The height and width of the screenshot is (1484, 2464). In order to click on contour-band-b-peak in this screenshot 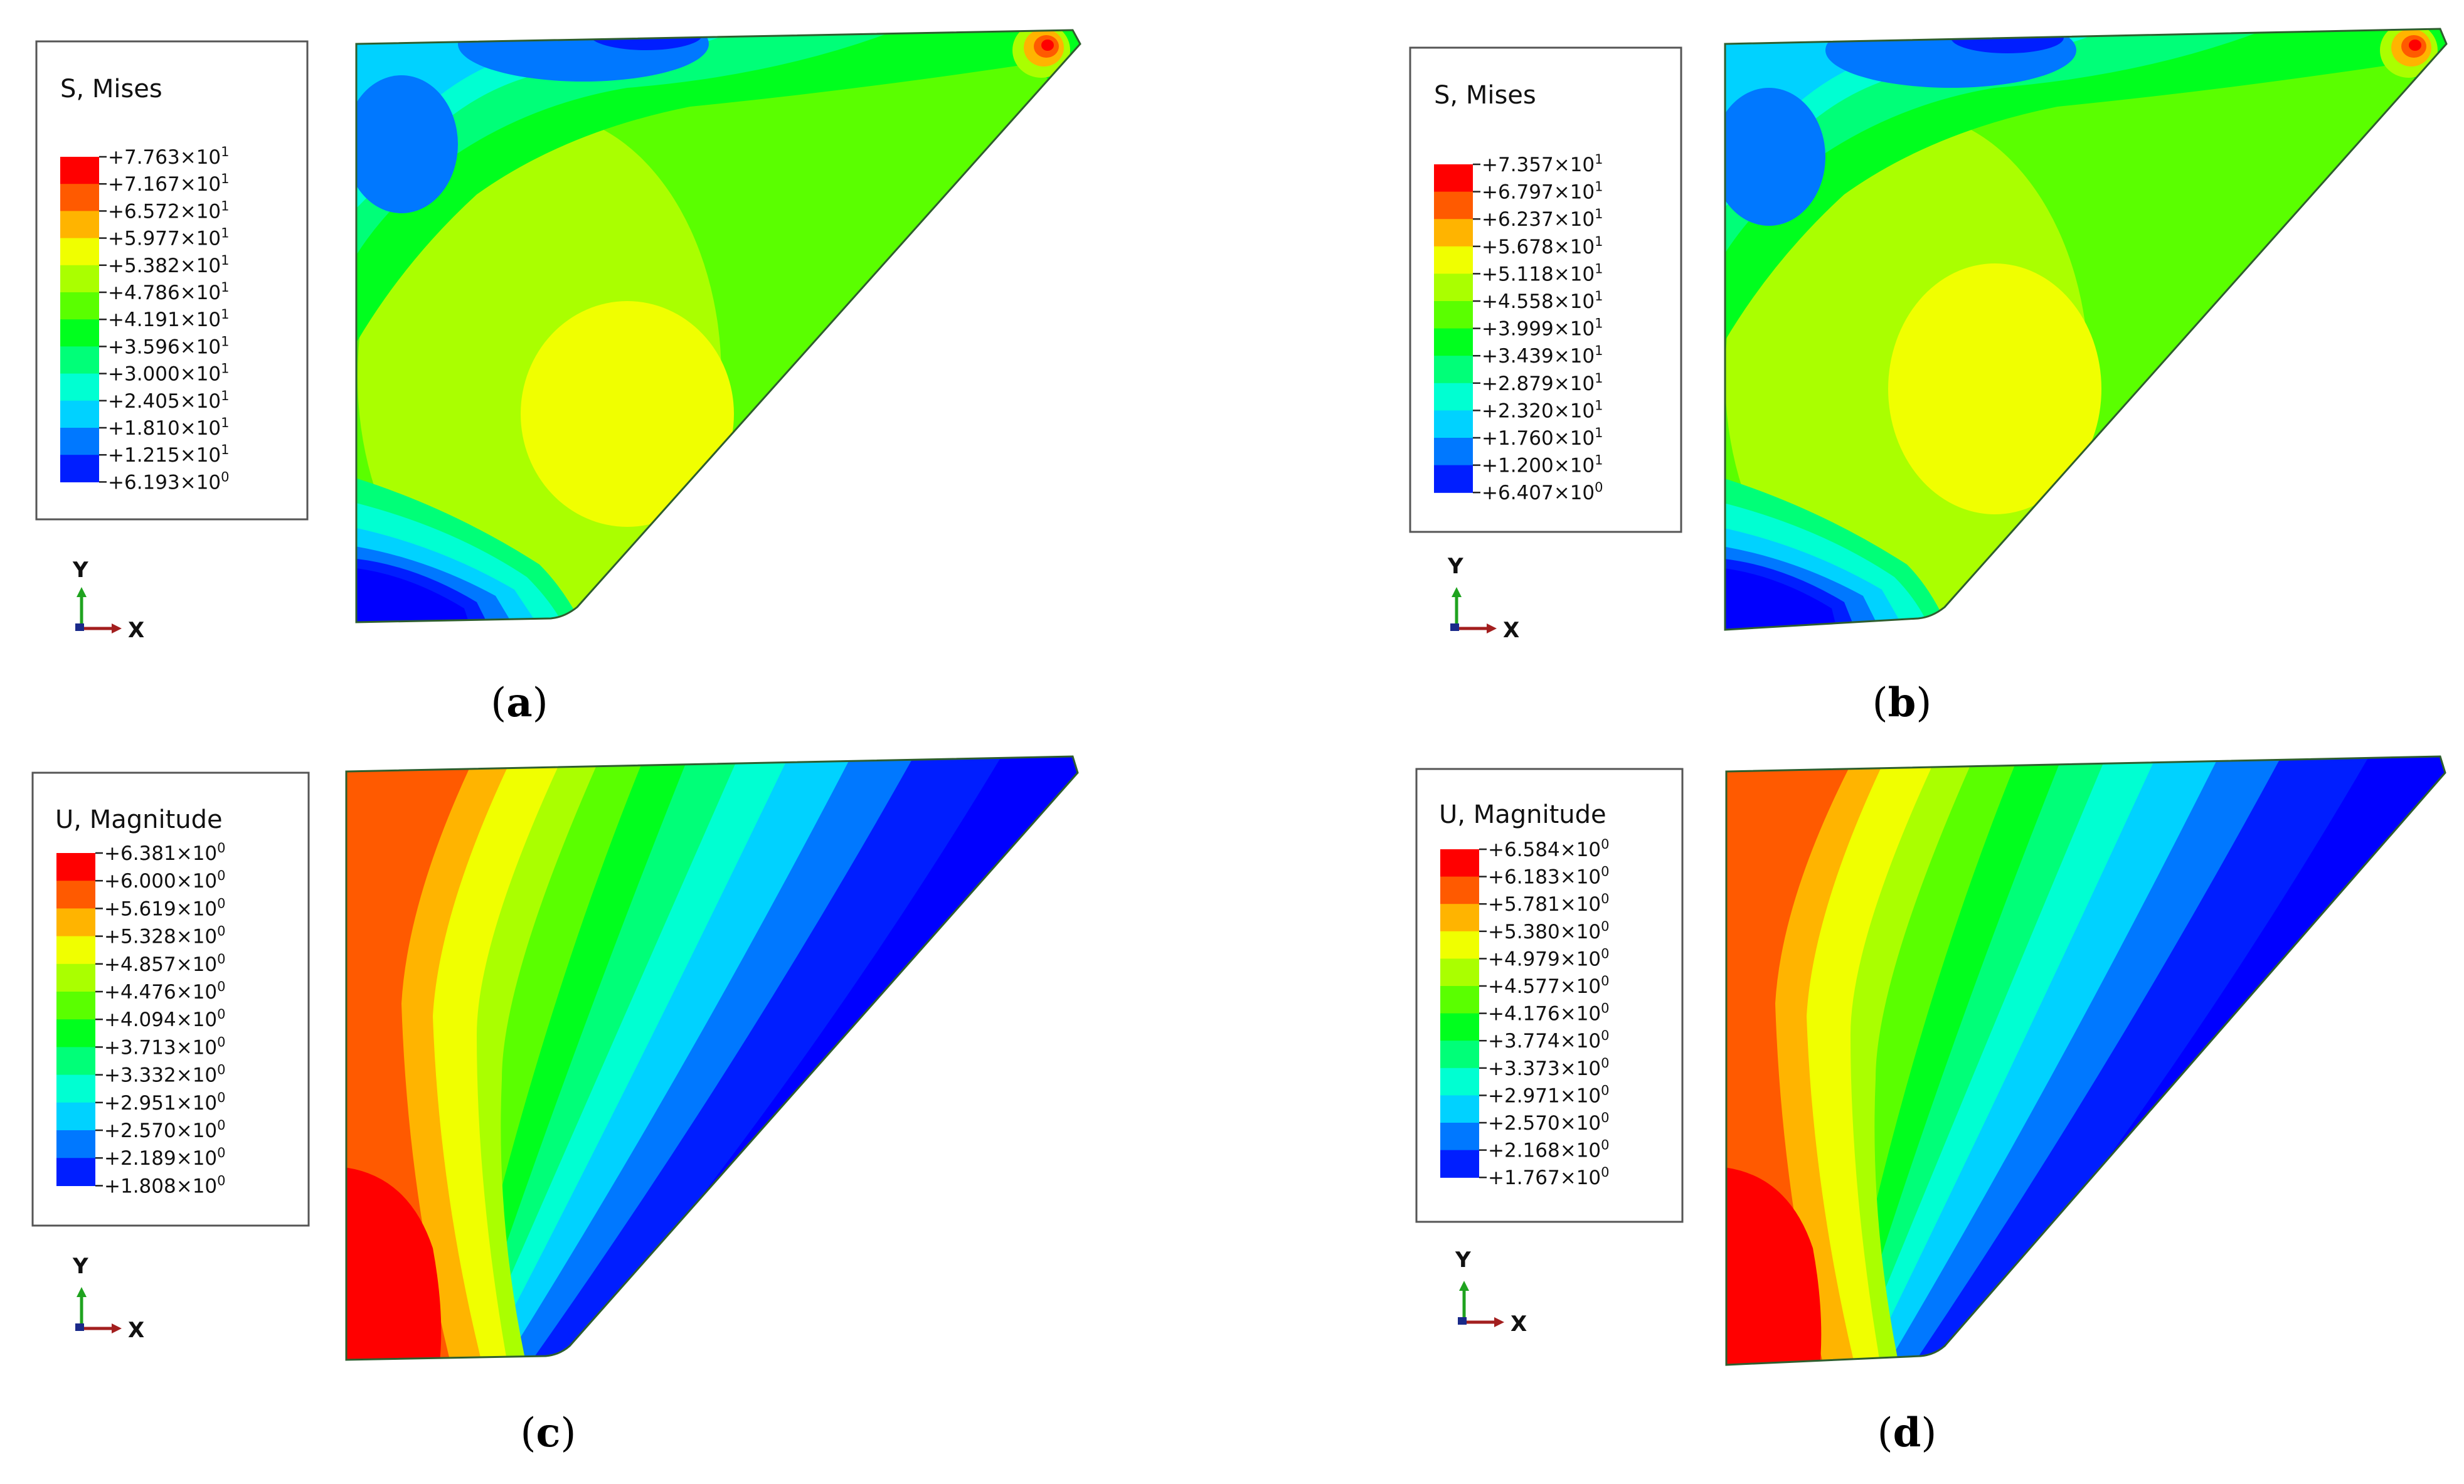, I will do `click(1994, 388)`.